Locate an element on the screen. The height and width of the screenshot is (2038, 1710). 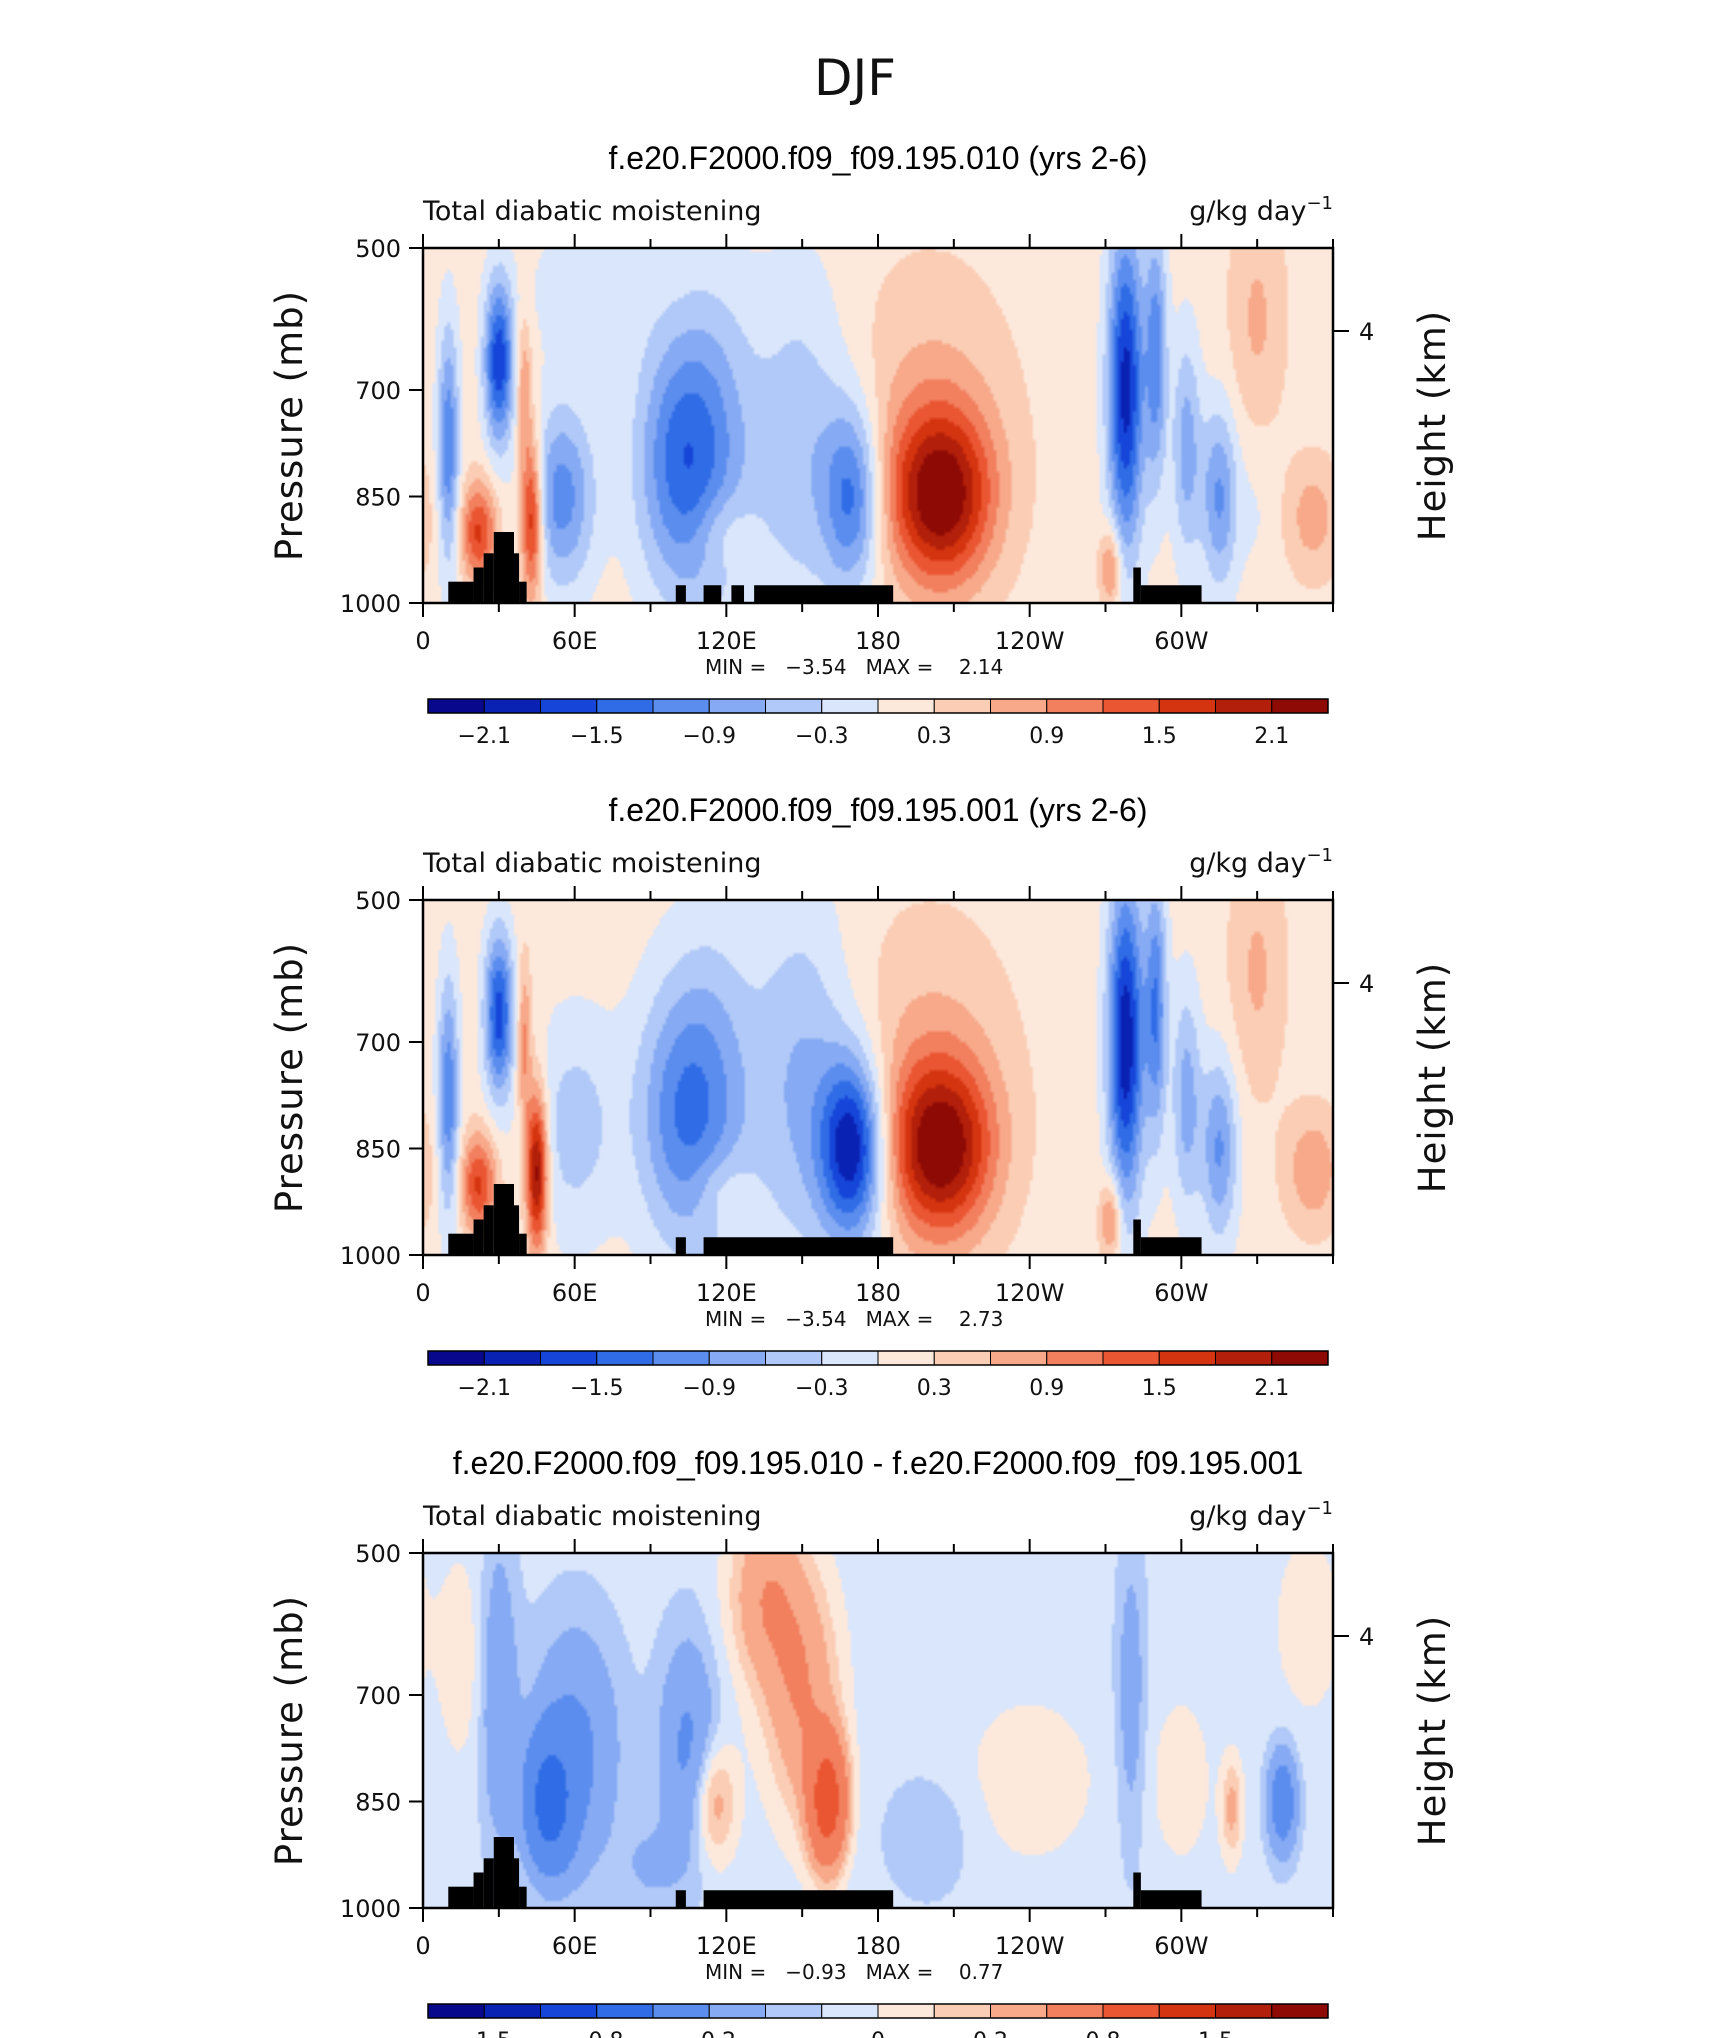
colorbar-label: 2.1 is located at coordinates (1271, 1388).